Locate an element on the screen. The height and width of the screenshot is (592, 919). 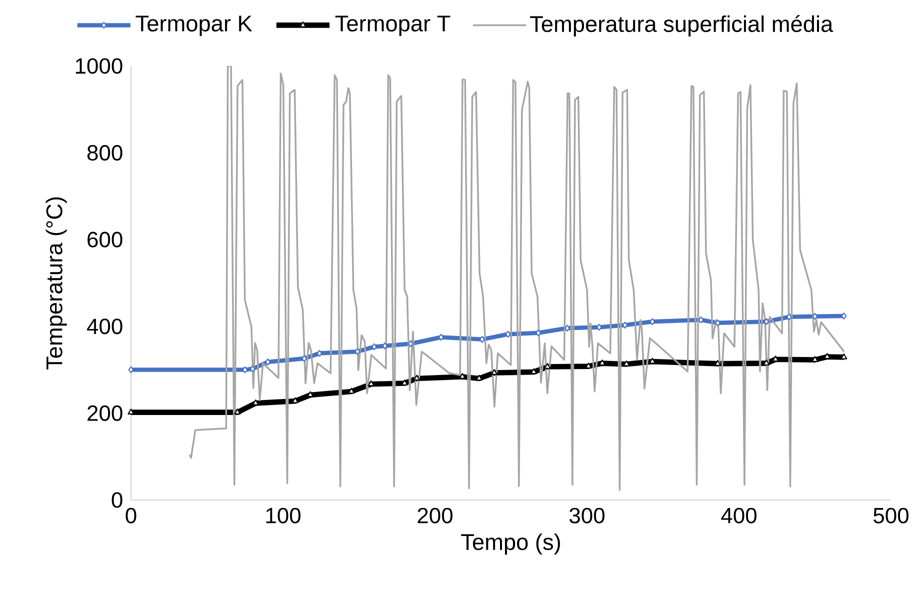
x-axis-title: Tempo (s) is located at coordinates (510, 544).